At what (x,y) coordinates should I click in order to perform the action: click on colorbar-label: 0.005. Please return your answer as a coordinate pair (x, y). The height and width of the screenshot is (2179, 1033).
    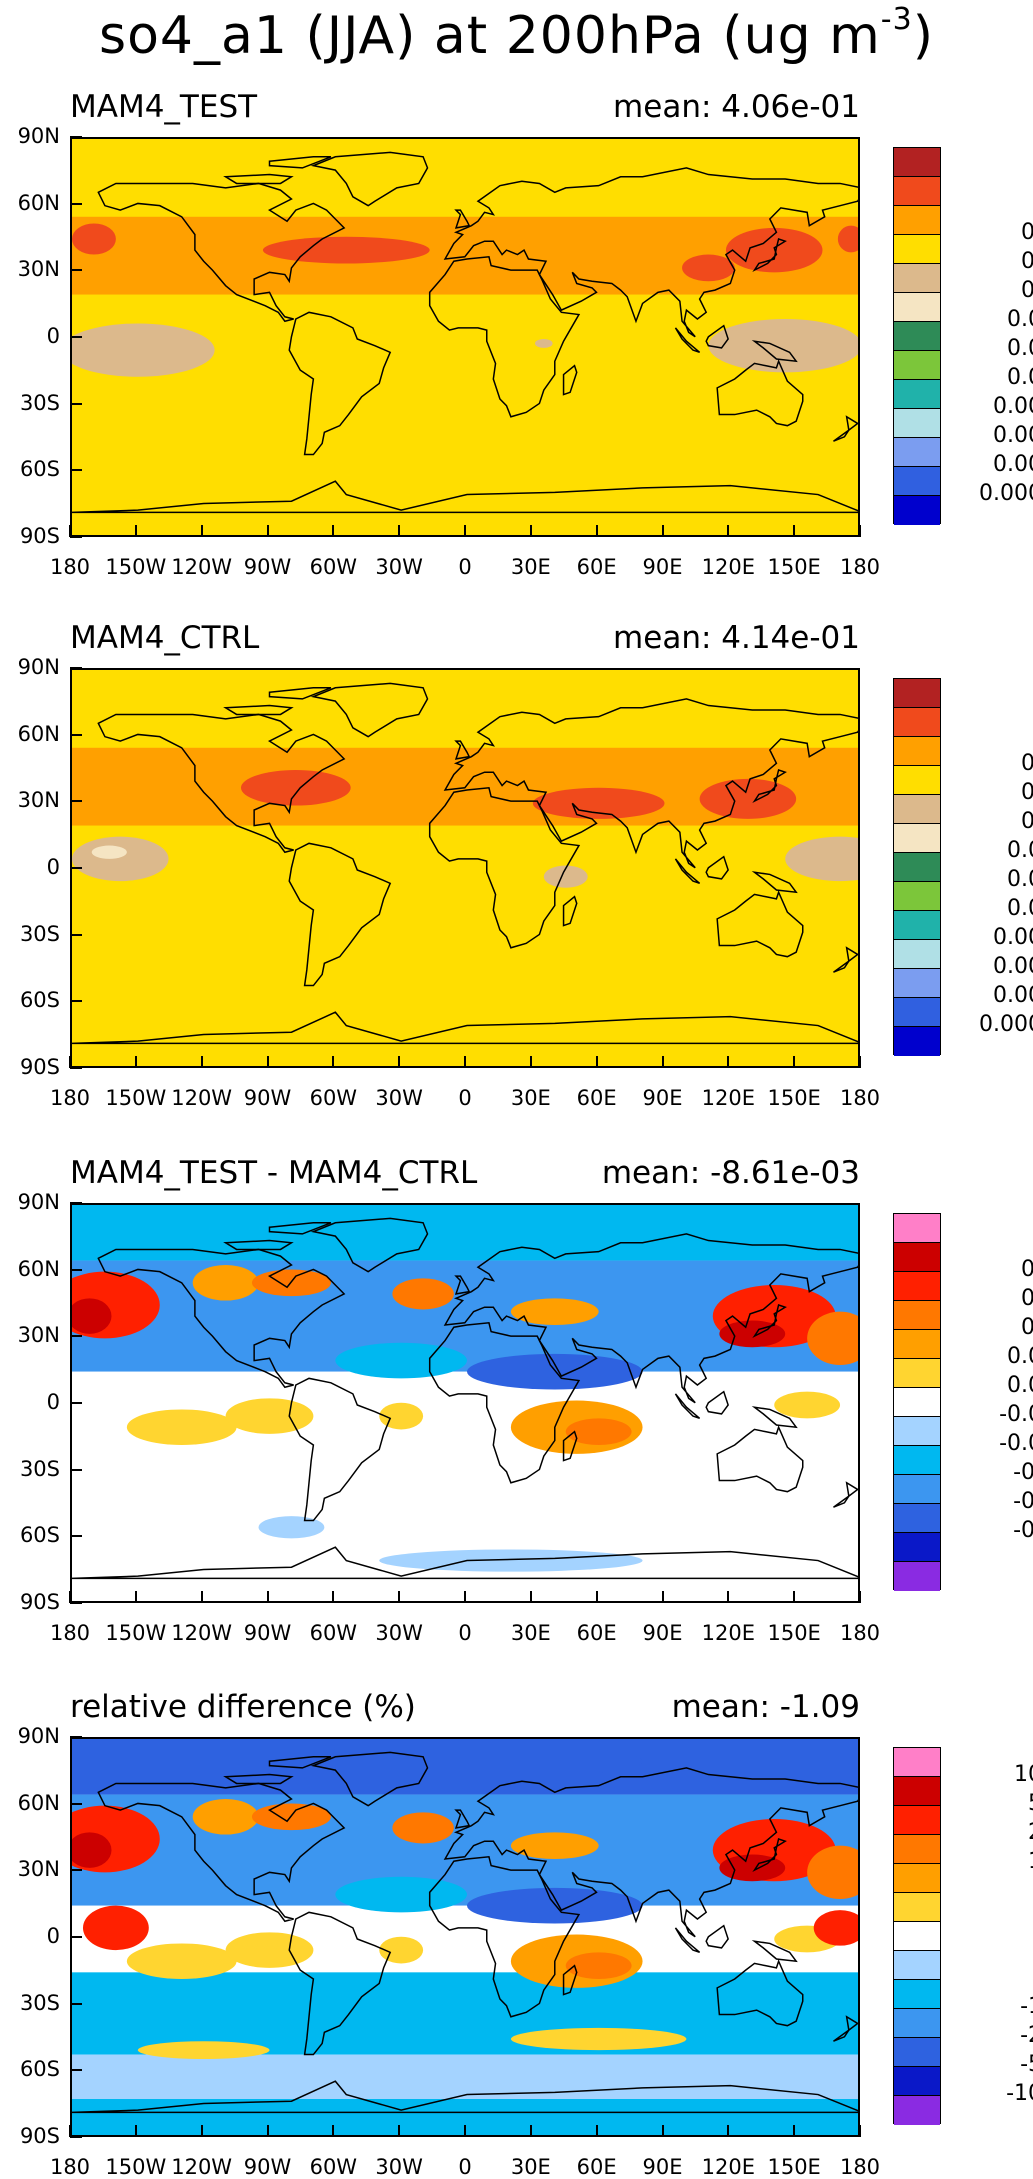
    Looking at the image, I should click on (1013, 937).